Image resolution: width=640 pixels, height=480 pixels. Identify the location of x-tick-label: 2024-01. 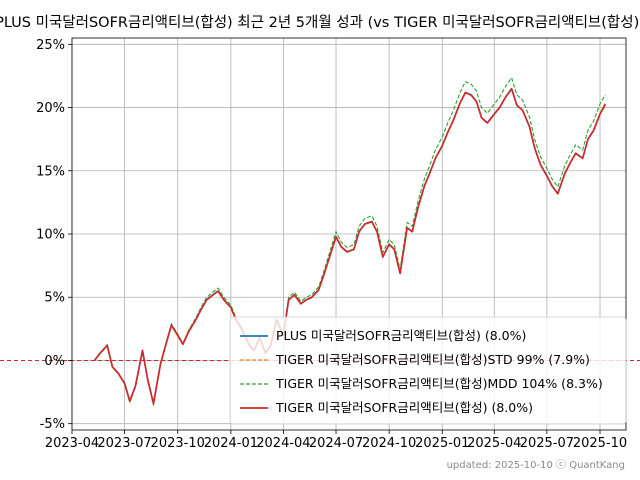
(231, 443).